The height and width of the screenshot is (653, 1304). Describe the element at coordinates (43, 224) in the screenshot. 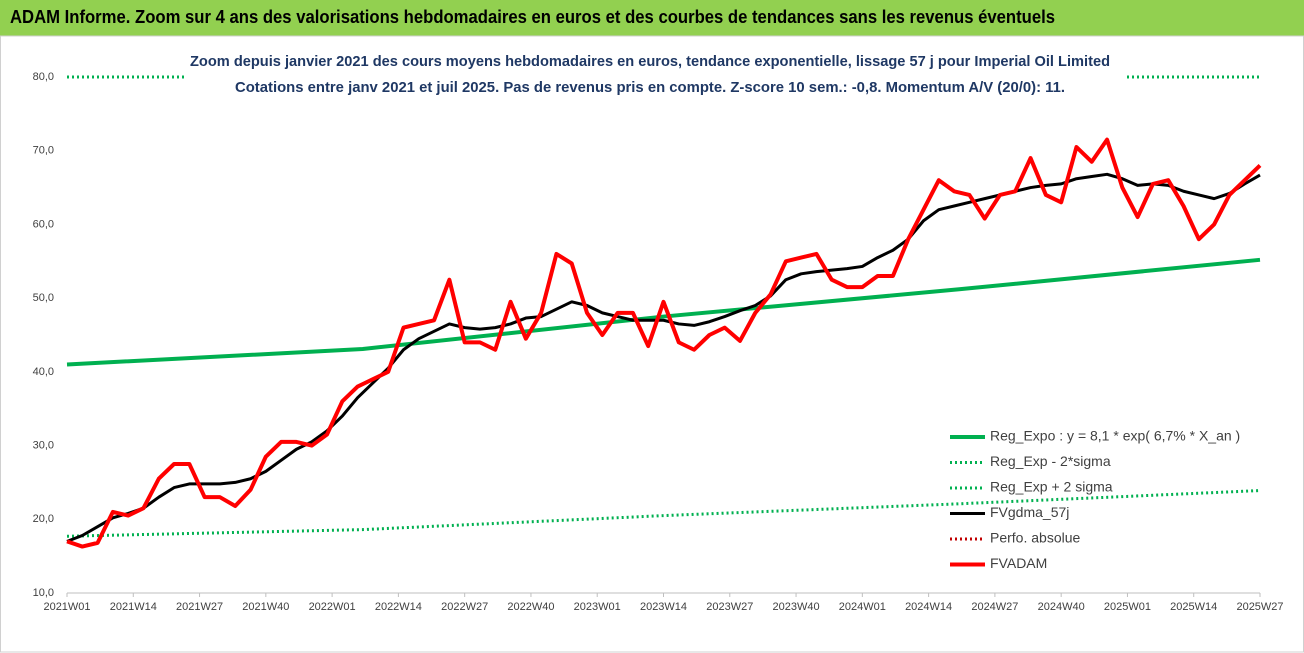

I see `y-tick-label: 60,0` at that location.